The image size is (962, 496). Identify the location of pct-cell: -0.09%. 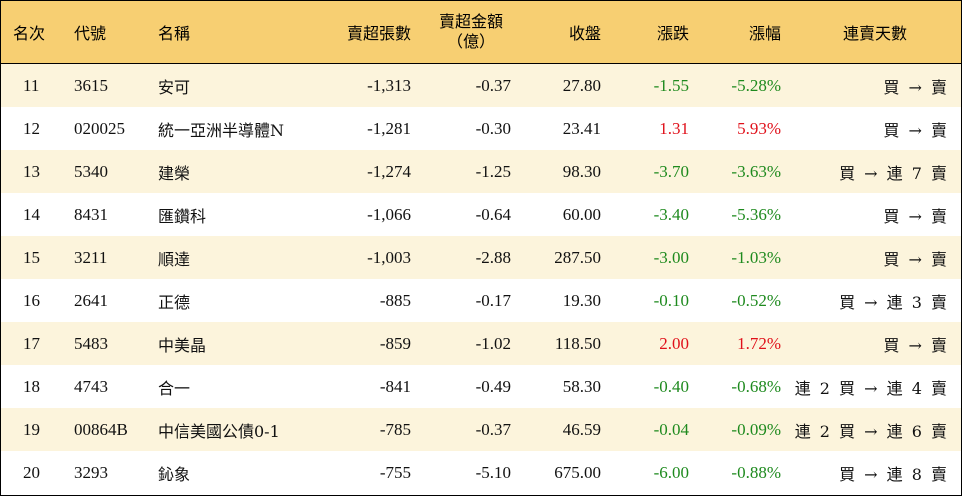
(756, 429).